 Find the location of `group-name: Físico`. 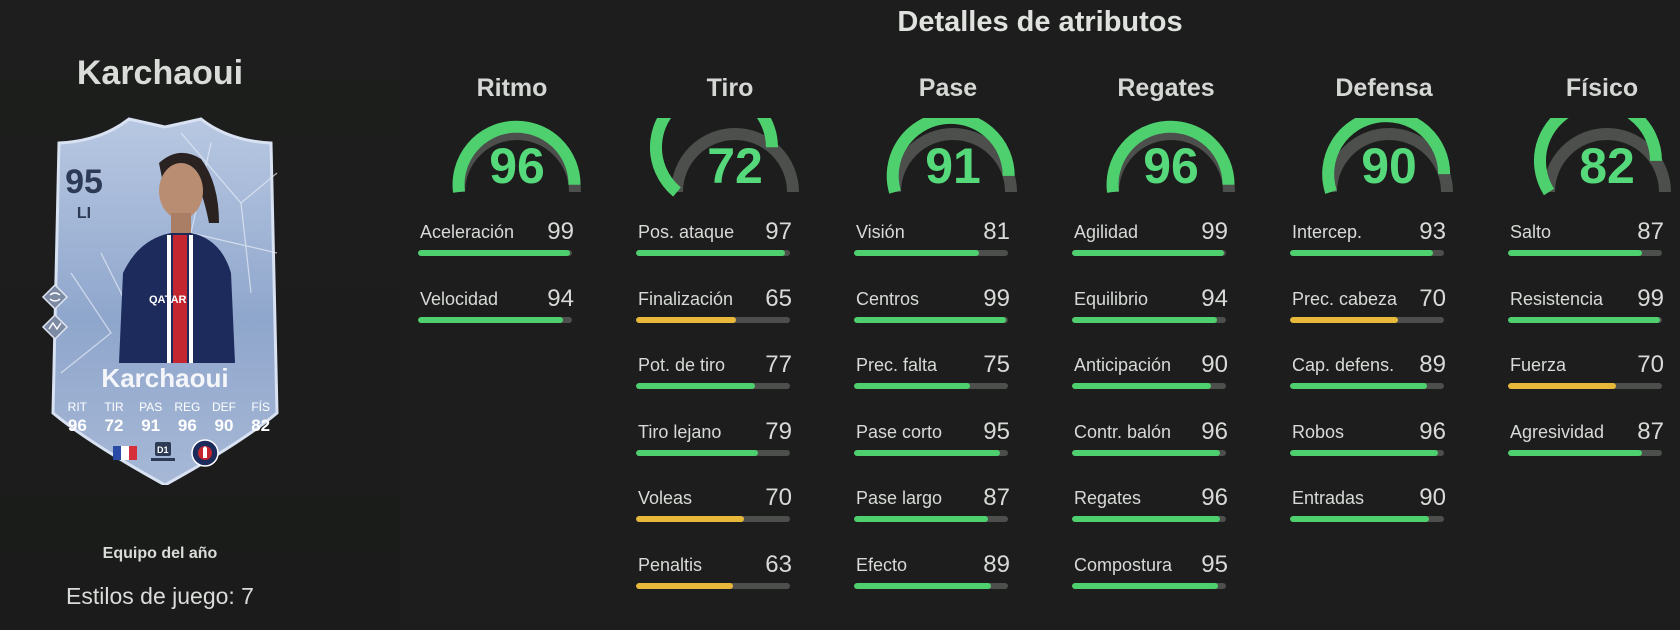

group-name: Físico is located at coordinates (1602, 88).